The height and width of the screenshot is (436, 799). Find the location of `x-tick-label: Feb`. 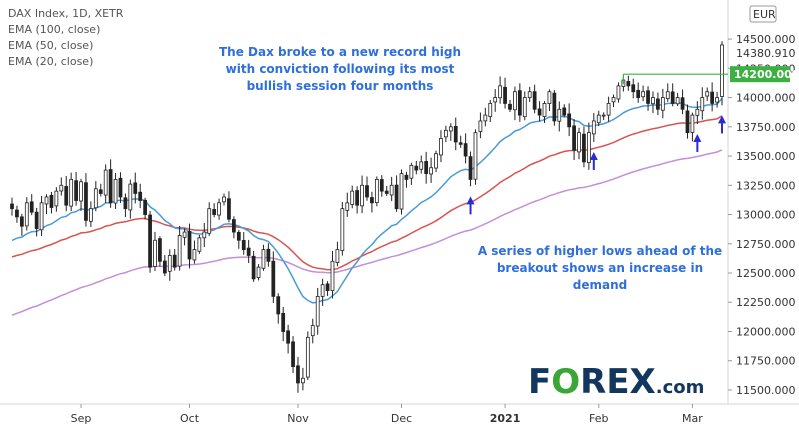

x-tick-label: Feb is located at coordinates (598, 418).